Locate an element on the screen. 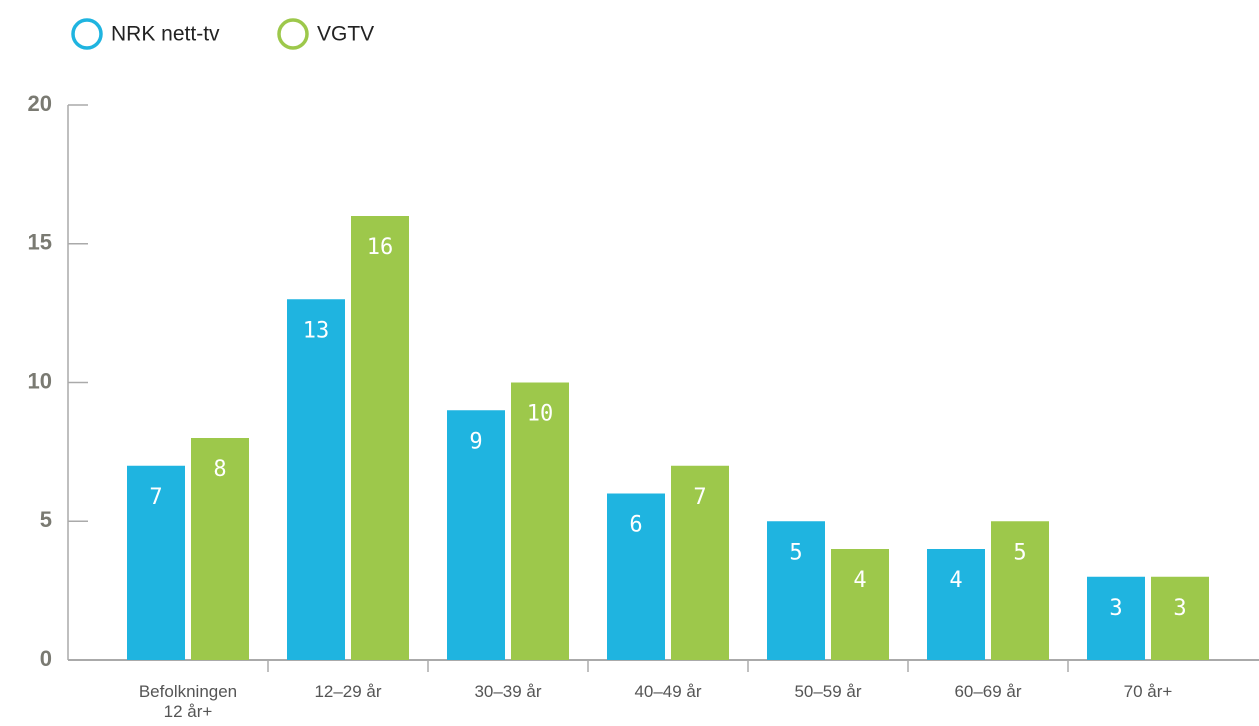  y-tick-label: 15 is located at coordinates (40, 242).